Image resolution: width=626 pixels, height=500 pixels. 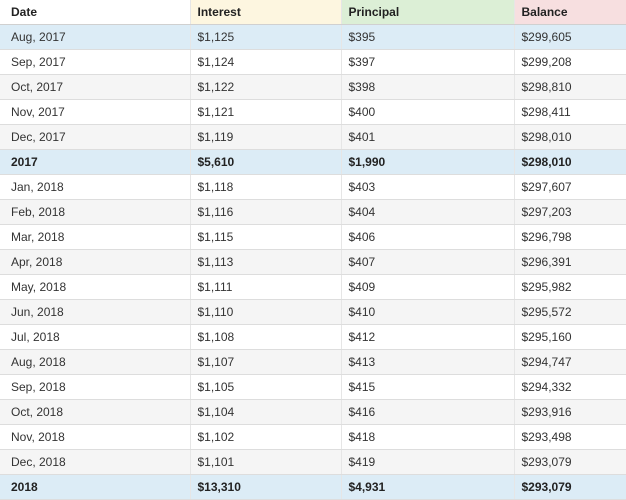 What do you see at coordinates (427, 287) in the screenshot?
I see `principal-cell: $409` at bounding box center [427, 287].